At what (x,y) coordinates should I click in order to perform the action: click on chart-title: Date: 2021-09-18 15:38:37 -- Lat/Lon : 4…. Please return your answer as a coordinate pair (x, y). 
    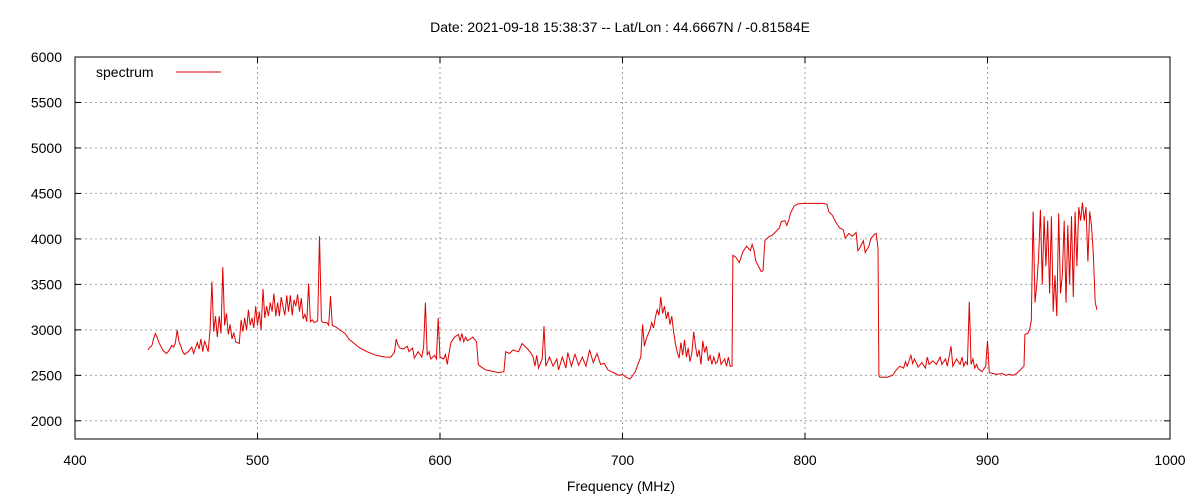
    Looking at the image, I should click on (620, 27).